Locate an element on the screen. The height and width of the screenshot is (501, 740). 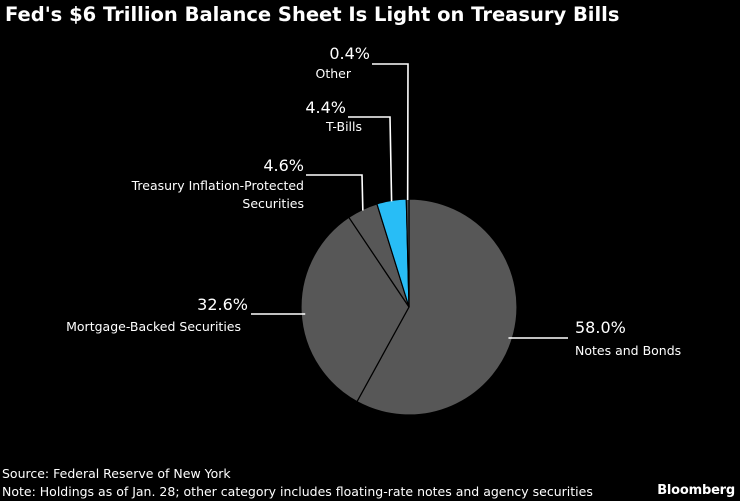
pie-slice-notes-and-bonds is located at coordinates (437, 307).